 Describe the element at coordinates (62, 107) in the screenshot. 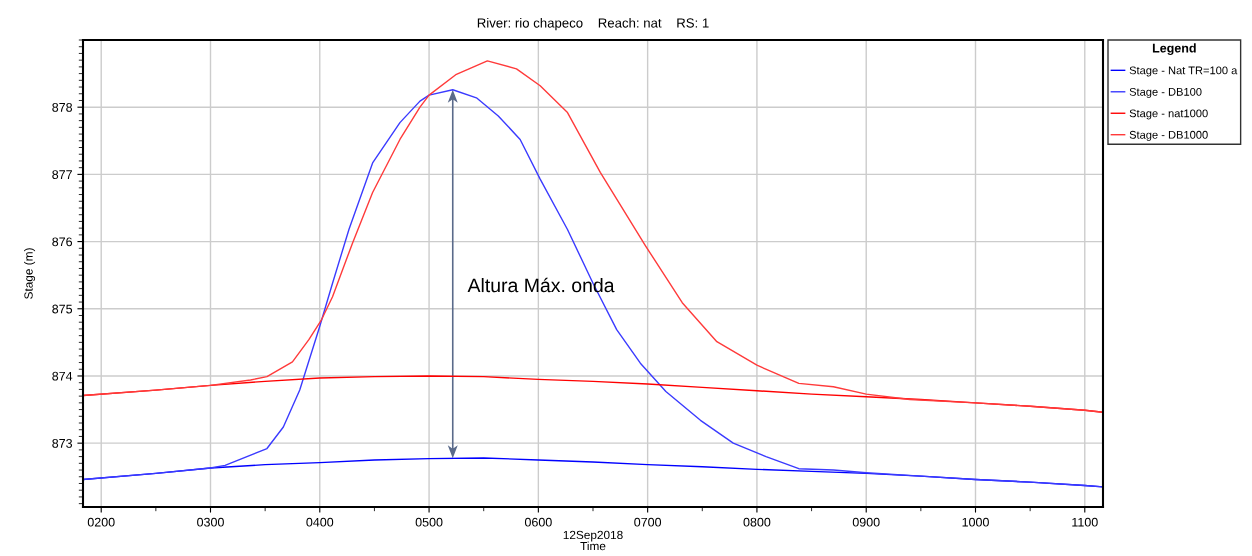

I see `y-tick-label: 878` at that location.